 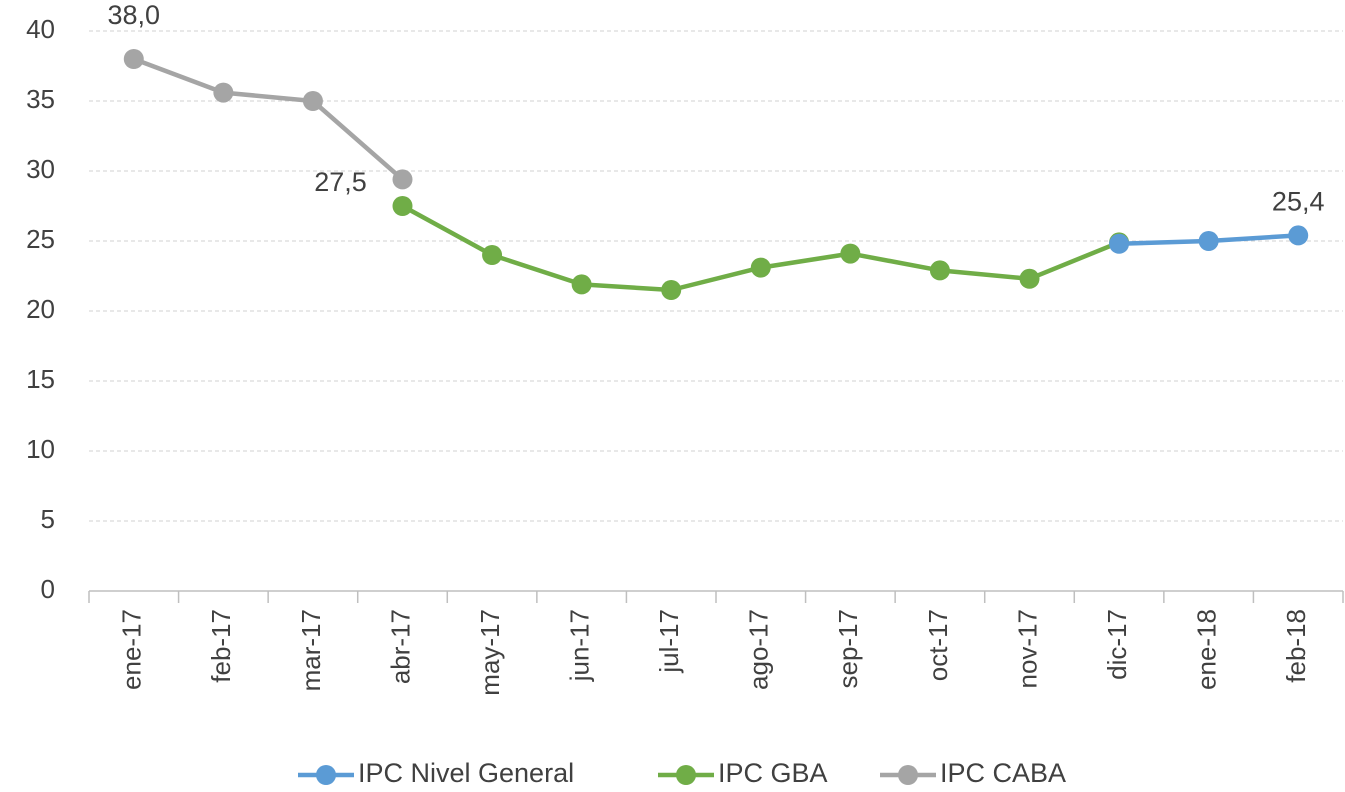 I want to click on series-line, so click(x=268, y=119).